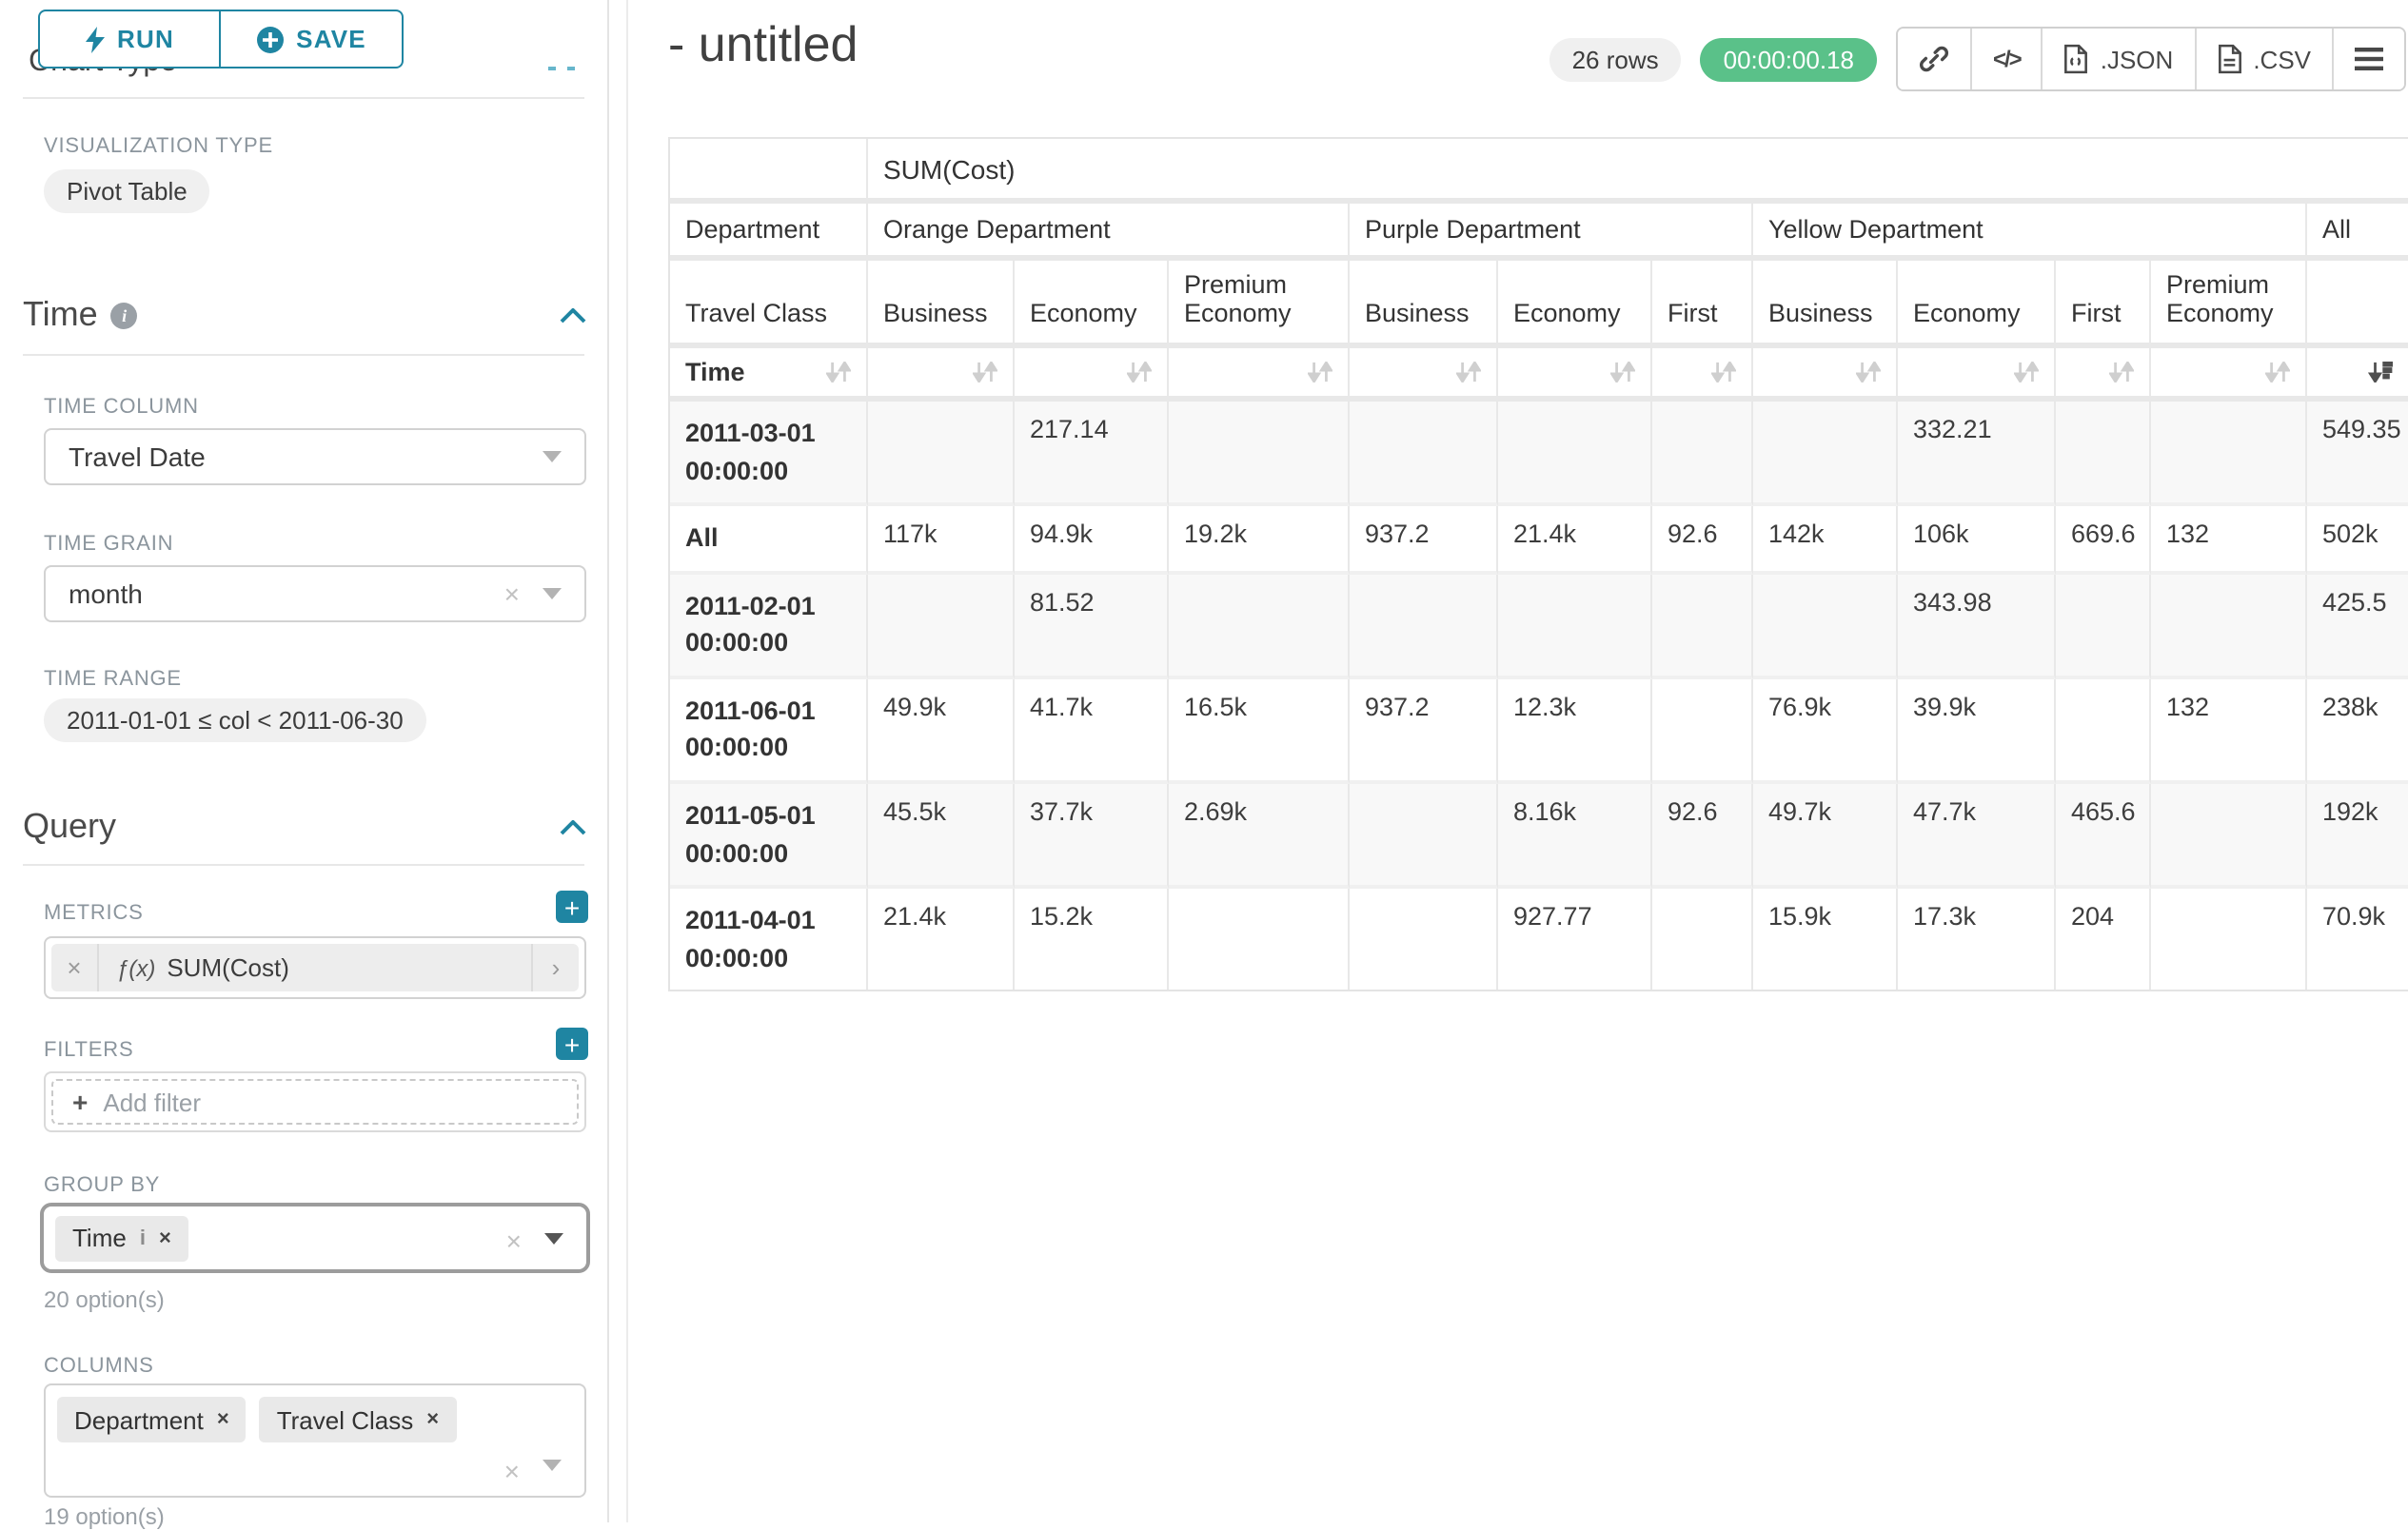  Describe the element at coordinates (127, 191) in the screenshot. I see `viz-type-pill: Pivot Table` at that location.